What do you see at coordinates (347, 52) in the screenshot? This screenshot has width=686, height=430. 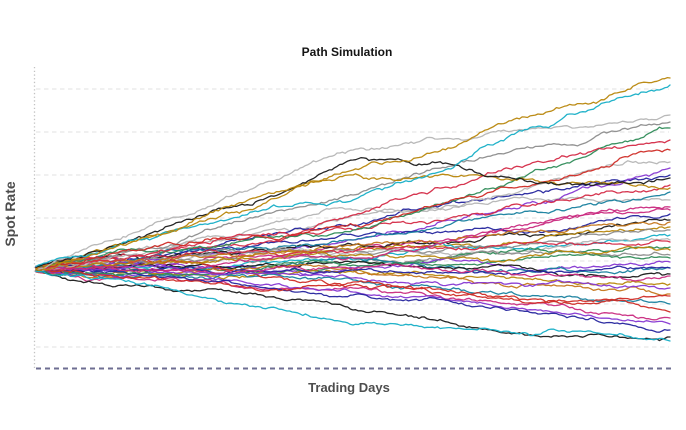 I see `chart-title: Path Simulation` at bounding box center [347, 52].